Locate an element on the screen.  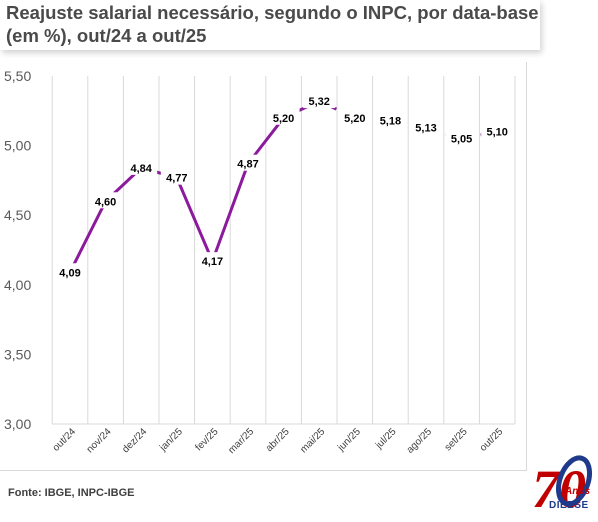
x-tick-label: abr/25 is located at coordinates (278, 440).